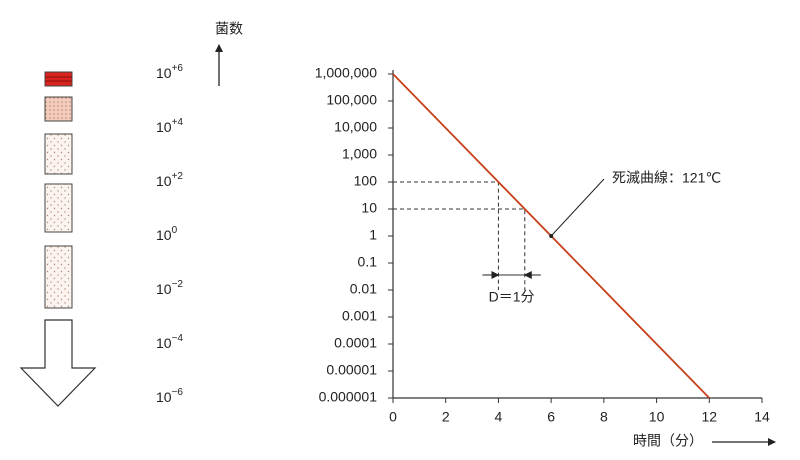  What do you see at coordinates (178, 338) in the screenshot?
I see `side-label-exponent: −4` at bounding box center [178, 338].